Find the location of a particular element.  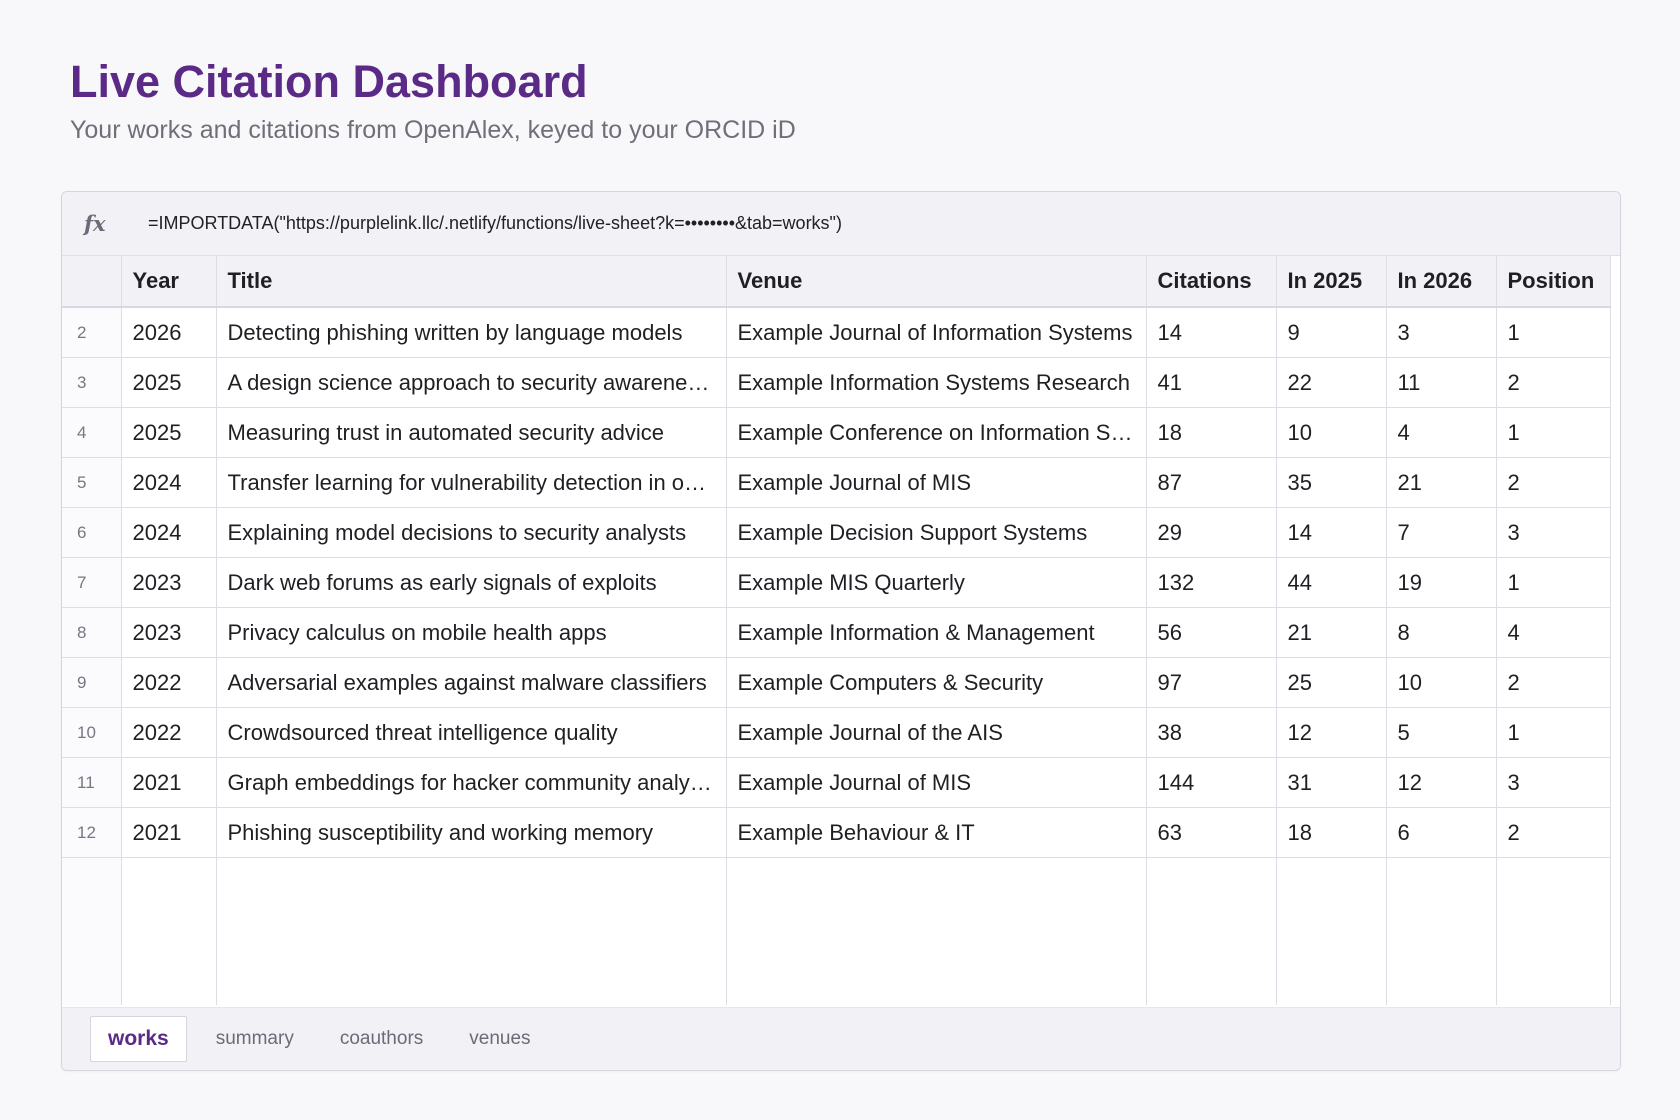

cell-venue: Example Journal of MIS is located at coordinates (936, 482).